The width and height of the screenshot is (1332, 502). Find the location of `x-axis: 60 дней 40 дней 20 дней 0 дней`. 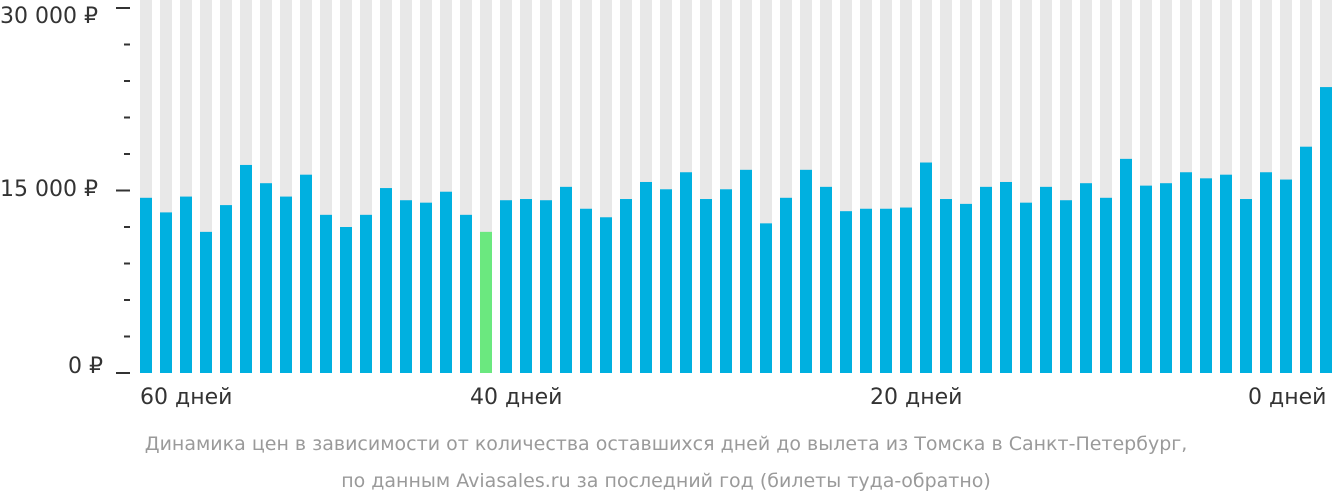

x-axis: 60 дней 40 дней 20 дней 0 дней is located at coordinates (733, 397).